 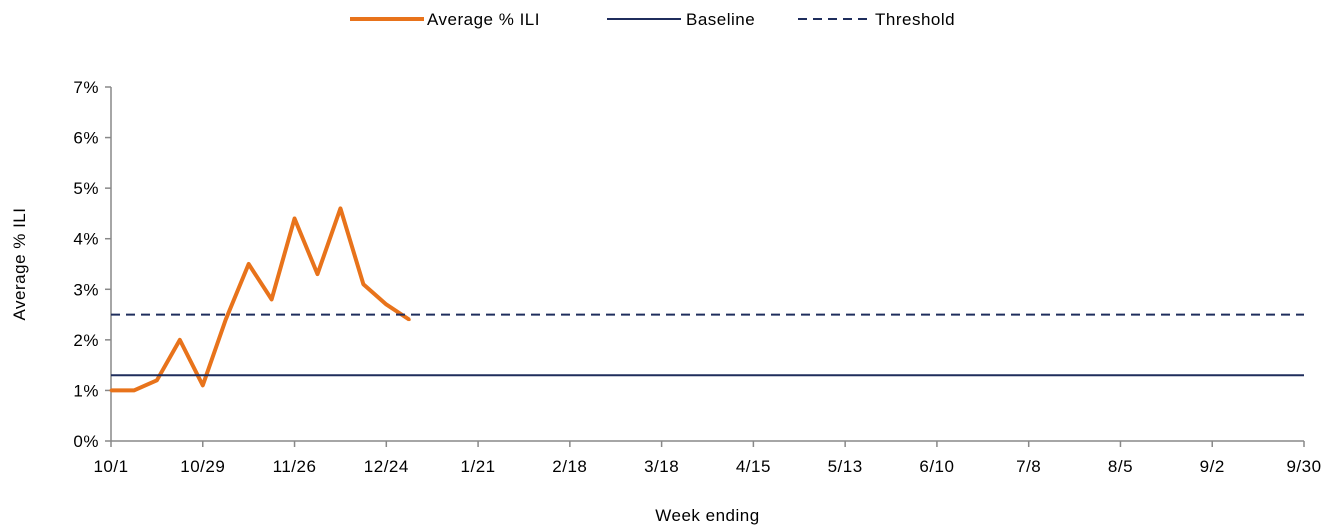 I want to click on y-axis-title: Average % ILI, so click(x=19, y=264).